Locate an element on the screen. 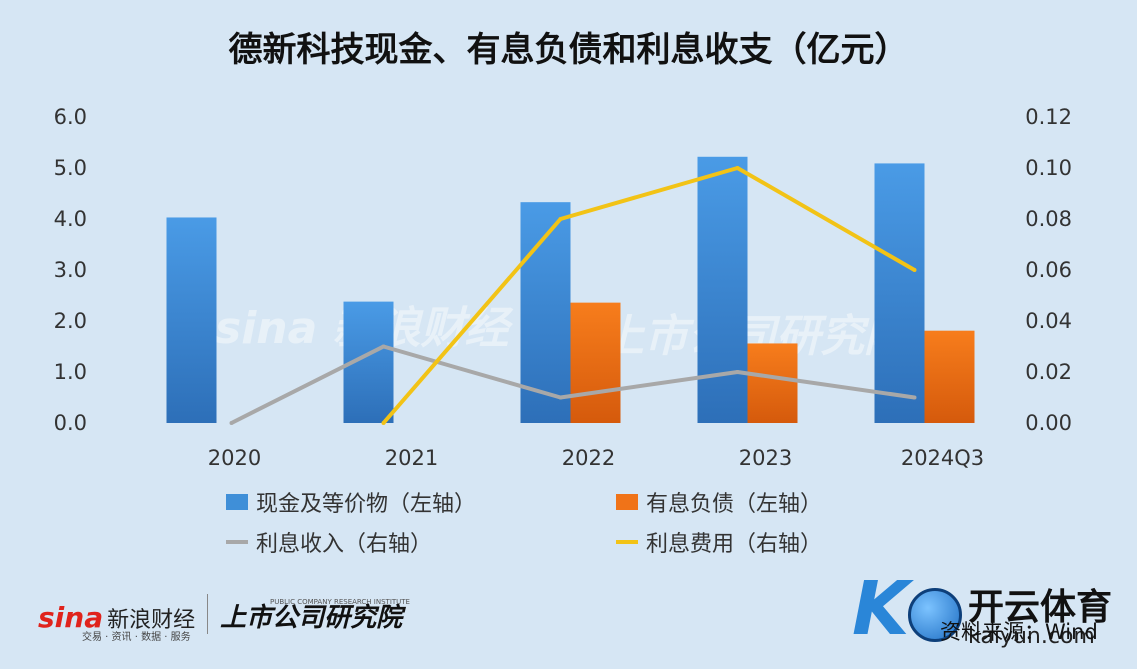 This screenshot has height=669, width=1137. x-tick-label: 2021 is located at coordinates (411, 458).